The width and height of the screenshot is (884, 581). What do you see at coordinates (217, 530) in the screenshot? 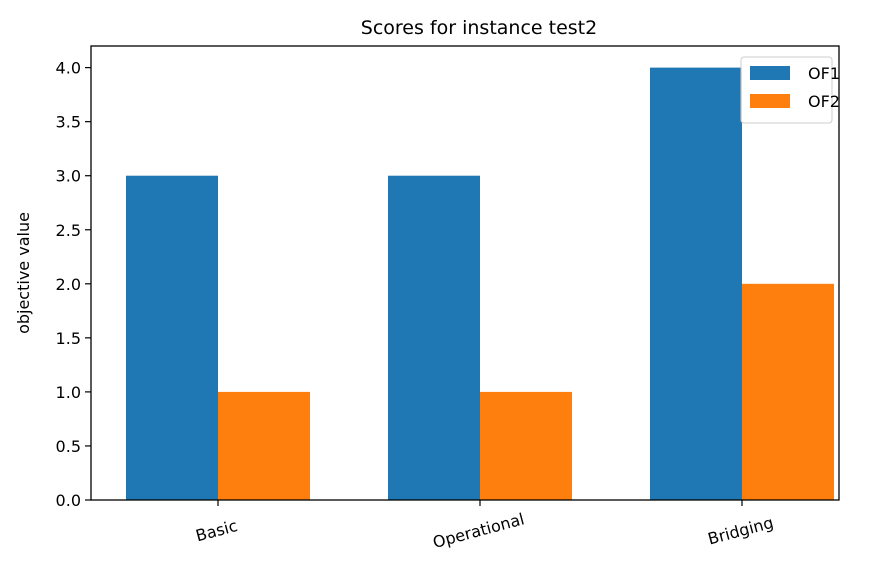
I see `x-tick-label: Basic` at bounding box center [217, 530].